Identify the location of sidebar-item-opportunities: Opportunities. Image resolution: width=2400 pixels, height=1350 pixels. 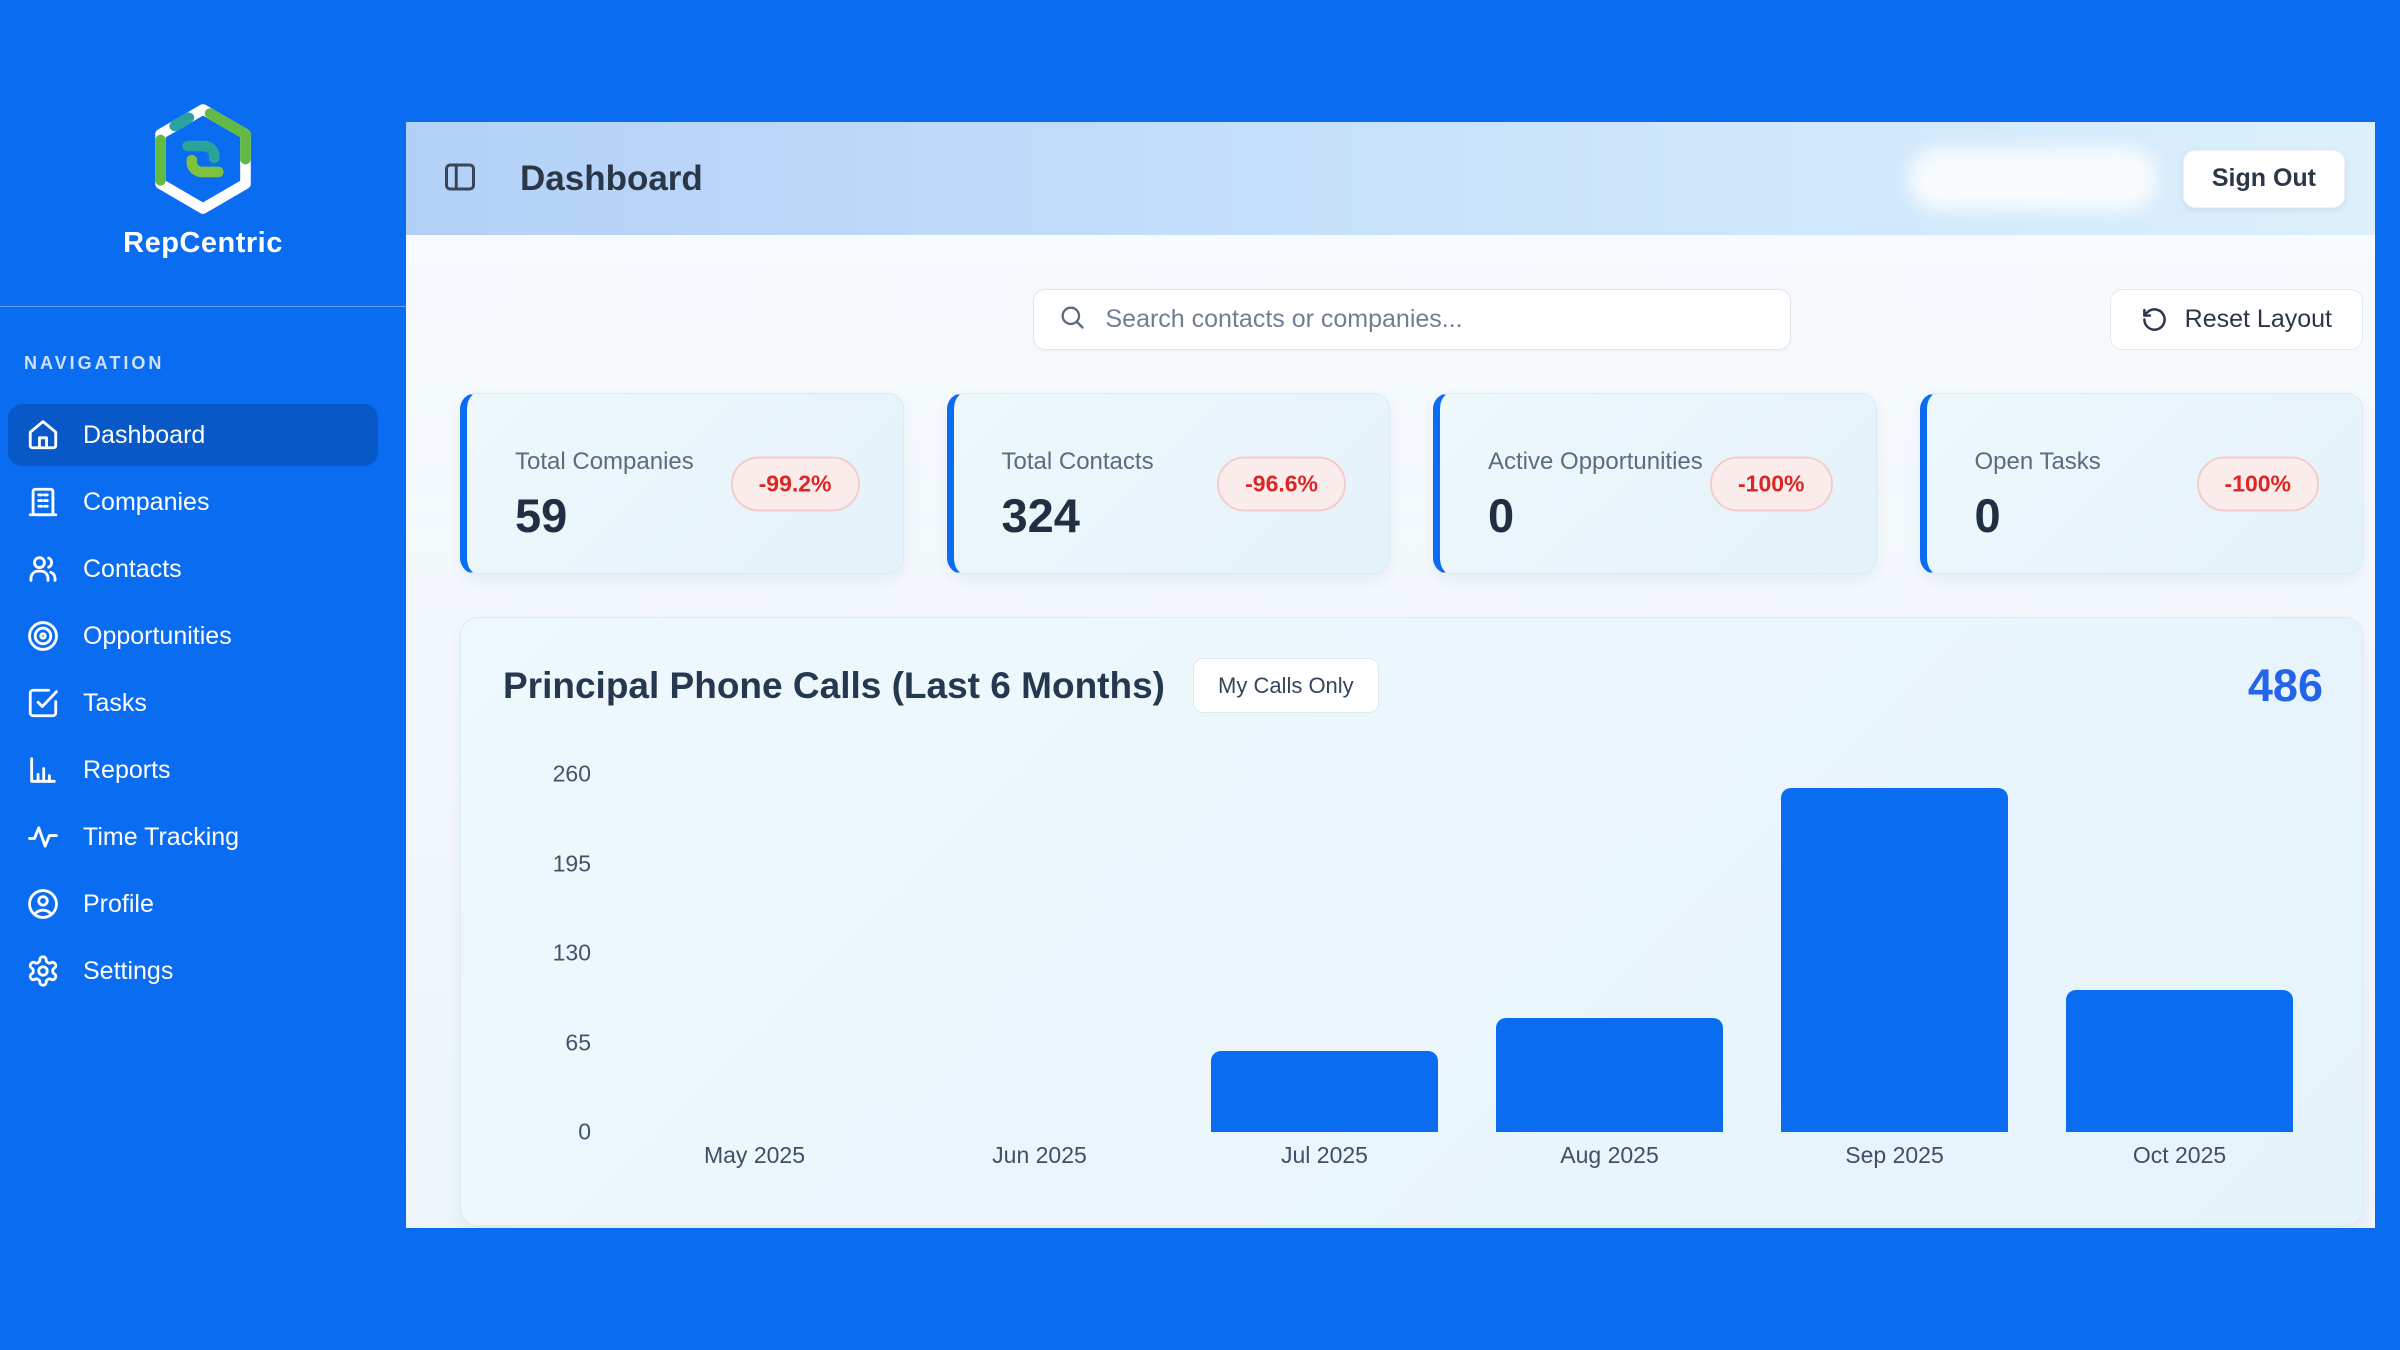
(193, 636).